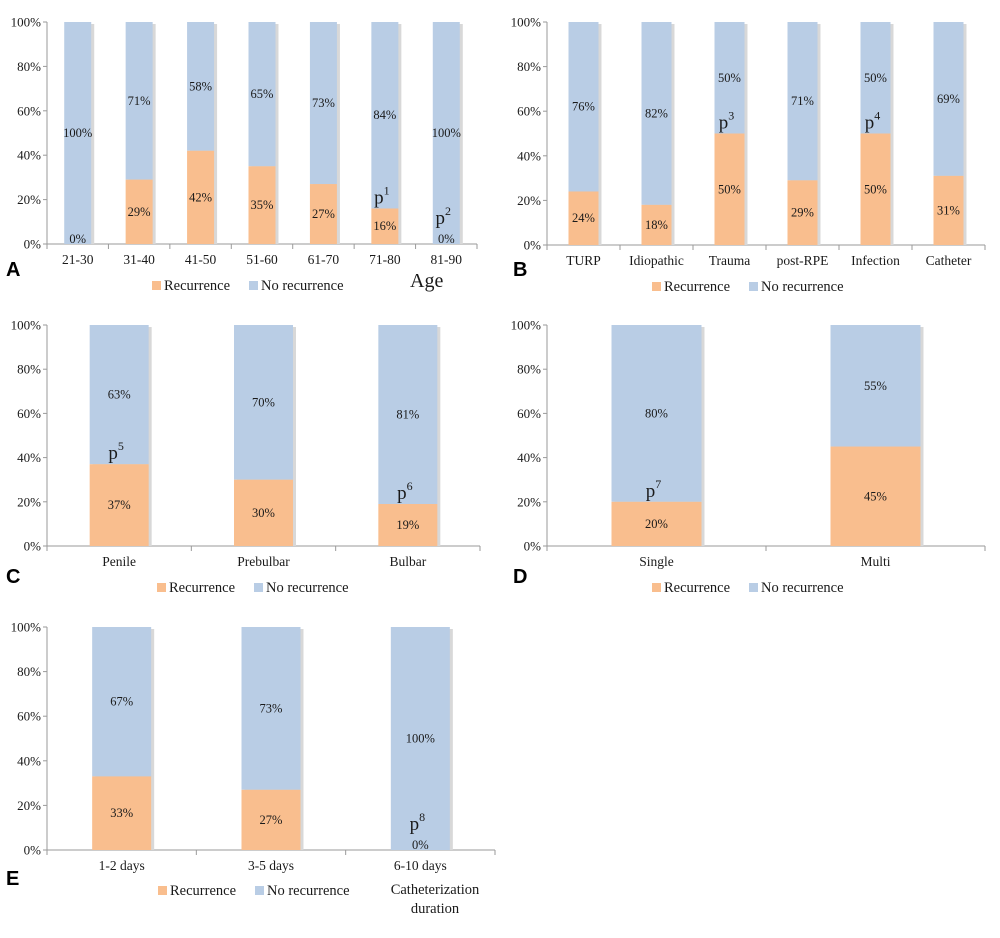 This screenshot has width=1000, height=938. I want to click on data-label-no-recurrence: 82%, so click(656, 113).